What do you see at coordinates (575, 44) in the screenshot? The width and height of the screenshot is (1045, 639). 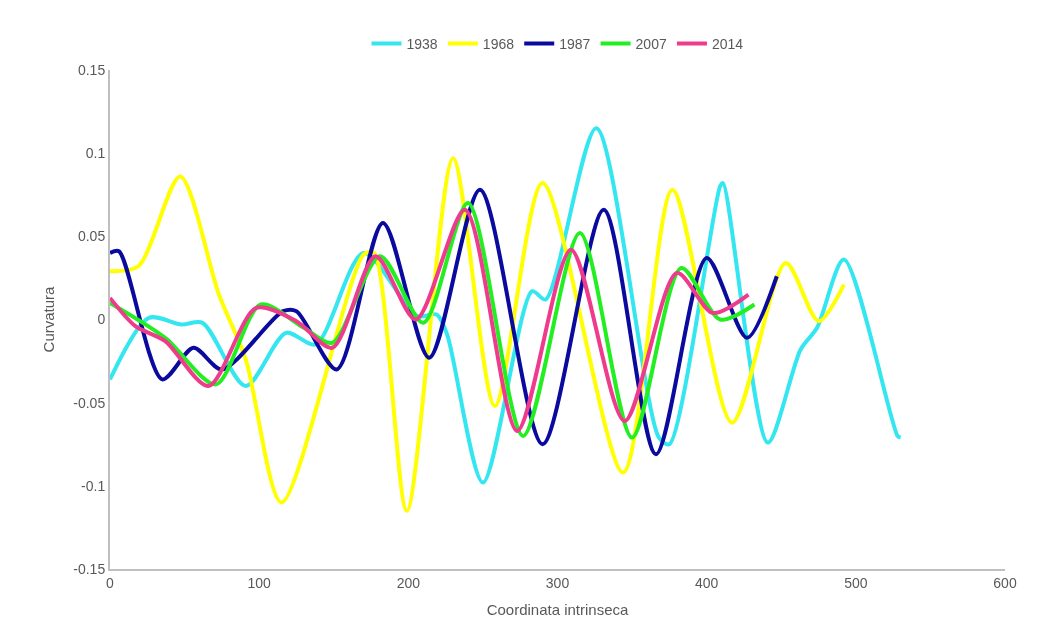 I see `legend-label: 1987` at bounding box center [575, 44].